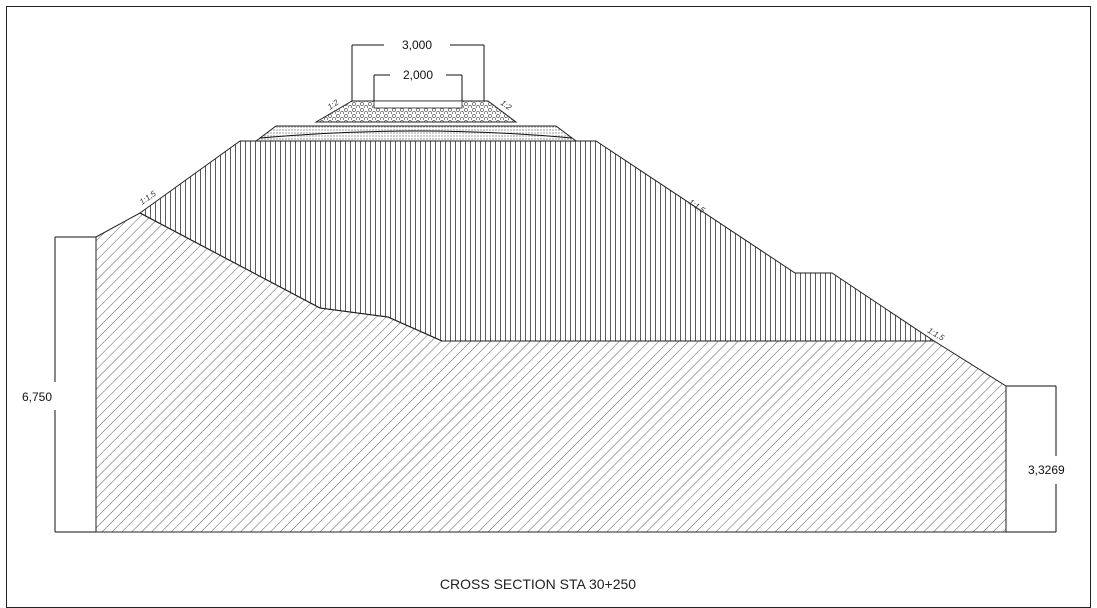  Describe the element at coordinates (417, 45) in the screenshot. I see `top-width-outer-label: 3,000` at that location.